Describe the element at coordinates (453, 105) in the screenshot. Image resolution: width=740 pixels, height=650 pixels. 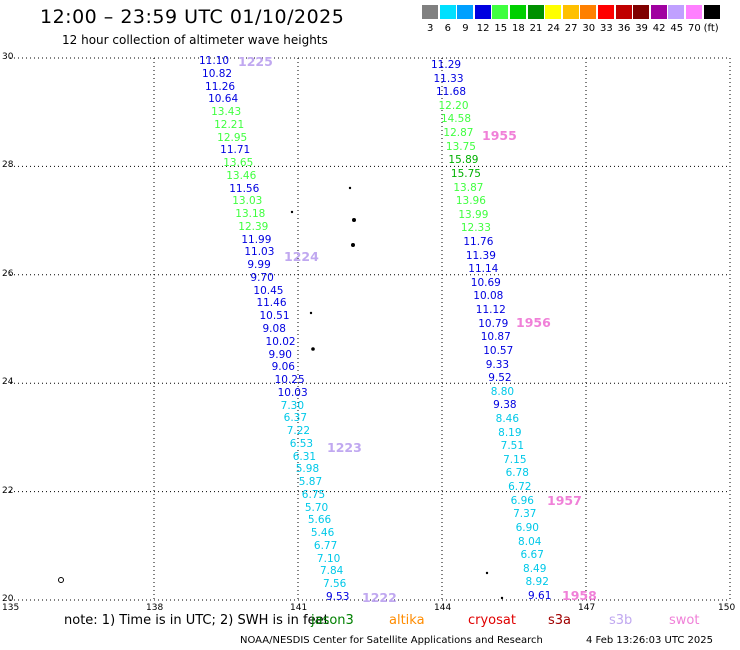
I see `wave-height-value: 12.20` at that location.